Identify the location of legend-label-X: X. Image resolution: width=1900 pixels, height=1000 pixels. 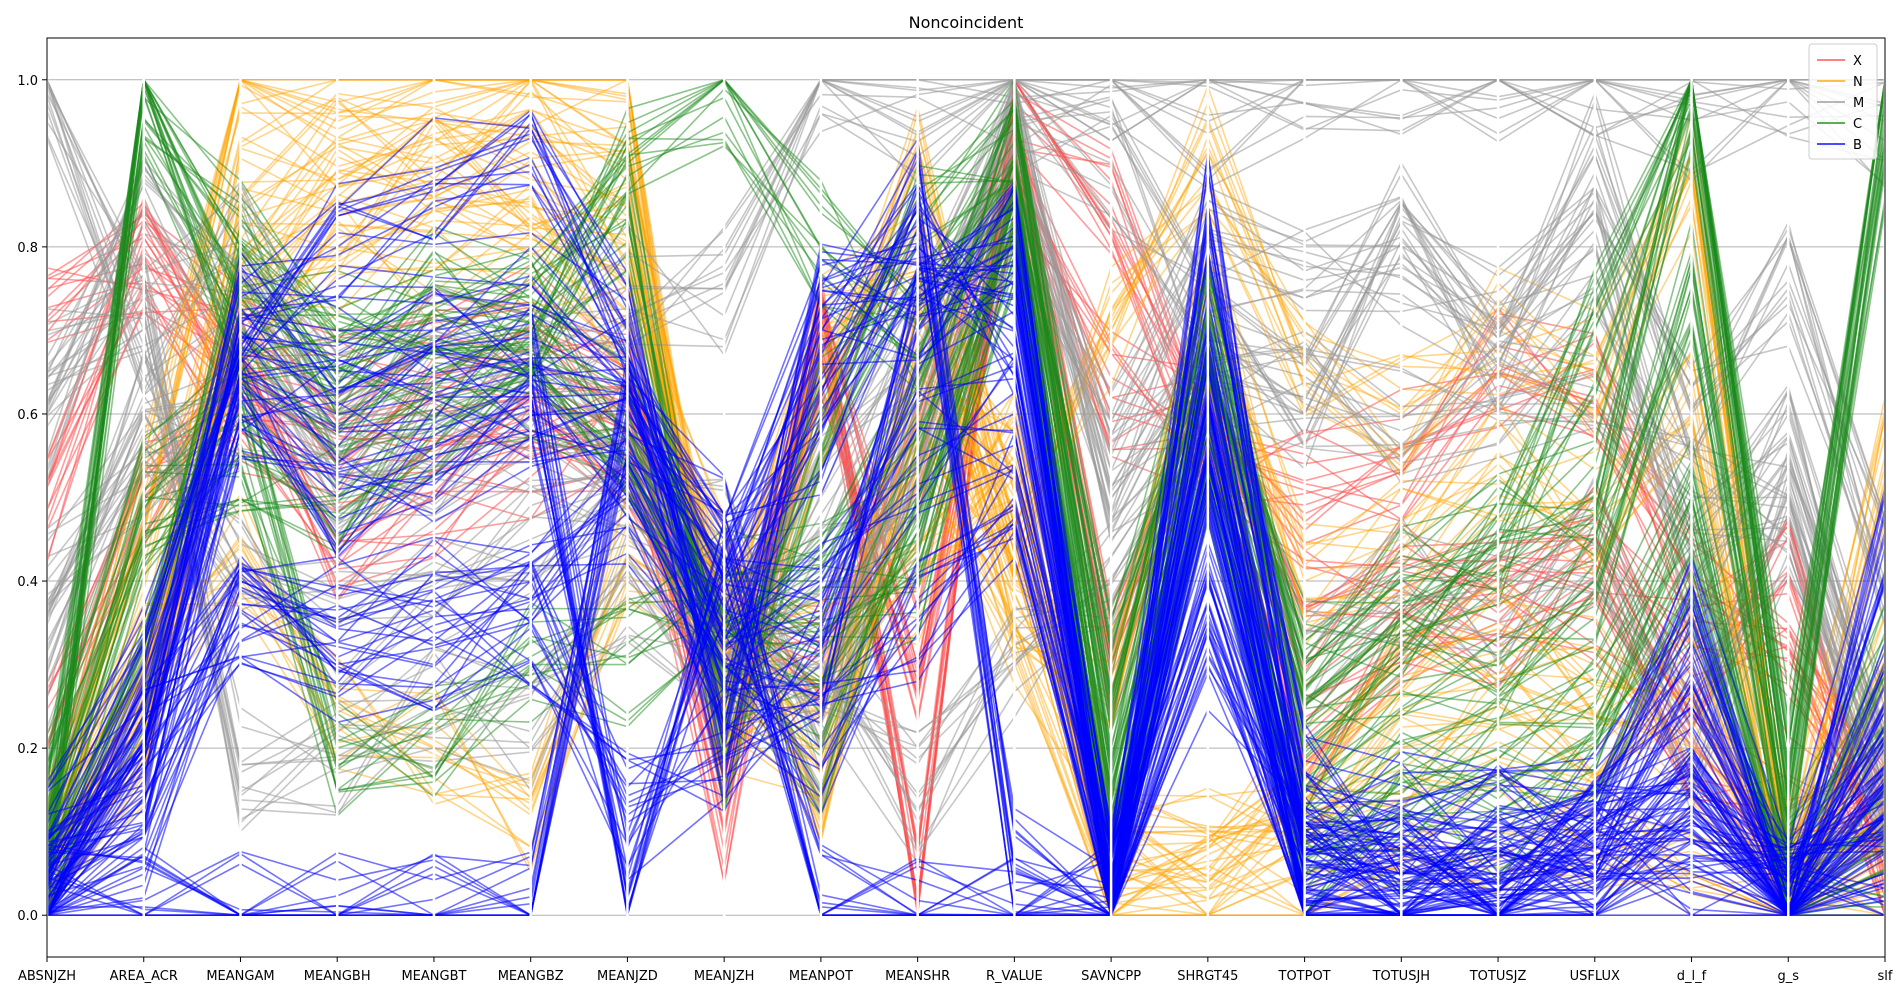
(1857, 61).